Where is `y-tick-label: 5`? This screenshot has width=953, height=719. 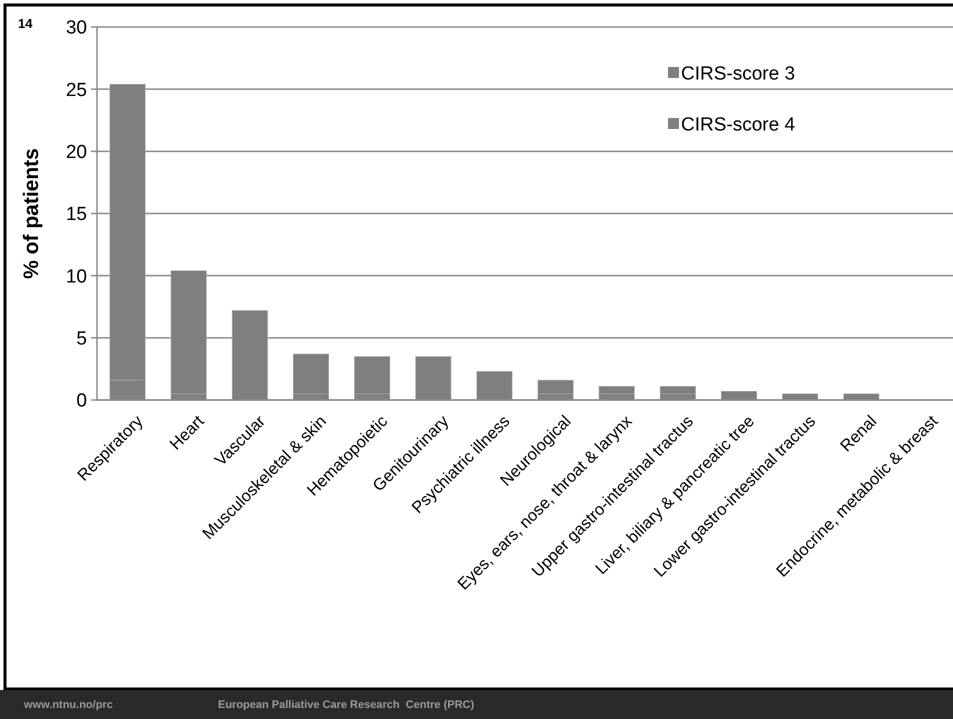
y-tick-label: 5 is located at coordinates (81, 339).